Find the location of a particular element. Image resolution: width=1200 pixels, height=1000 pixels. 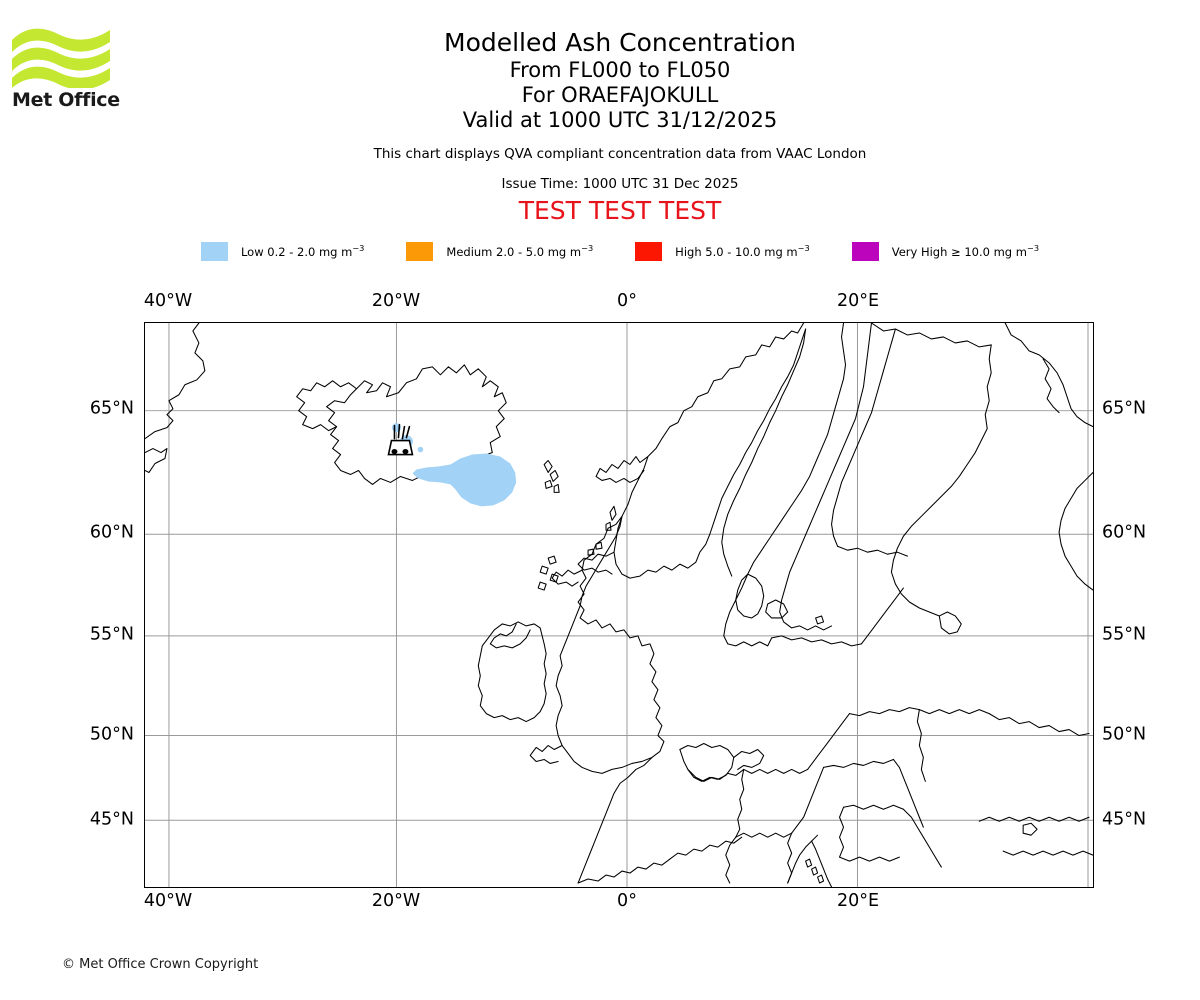

legend-label-high: High 5.0 - 10.0 mg m−3 is located at coordinates (742, 250).